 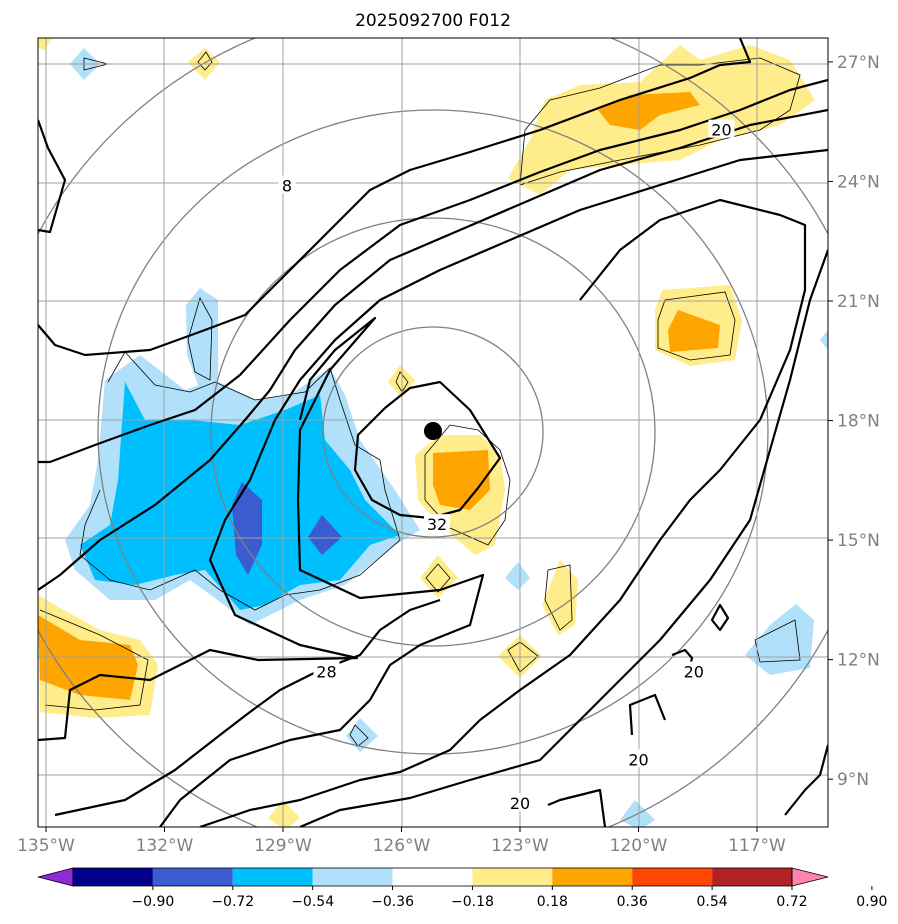 I want to click on colorbar-tick-label: −0.72, so click(x=232, y=902).